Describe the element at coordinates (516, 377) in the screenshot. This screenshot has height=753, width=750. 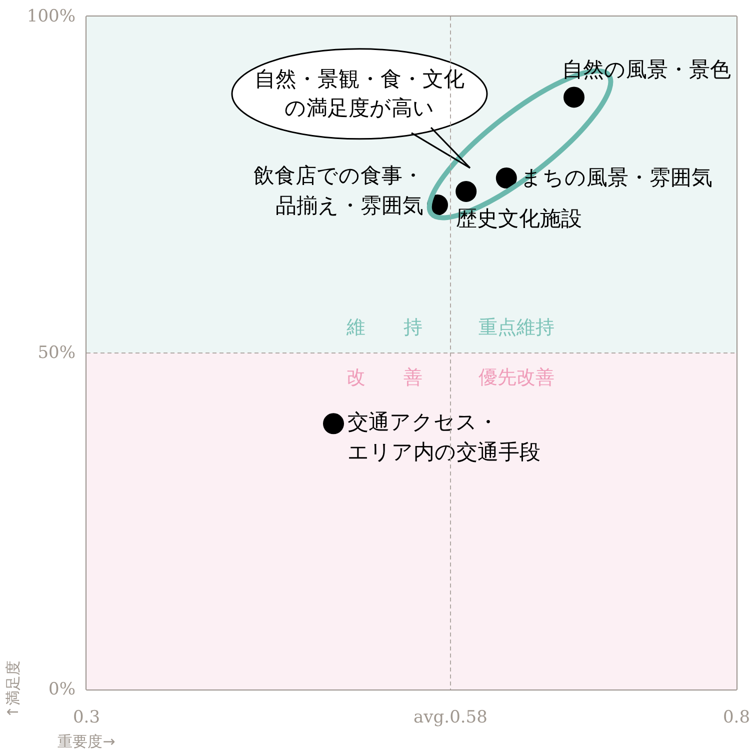
I see `annotation: 優先改善` at that location.